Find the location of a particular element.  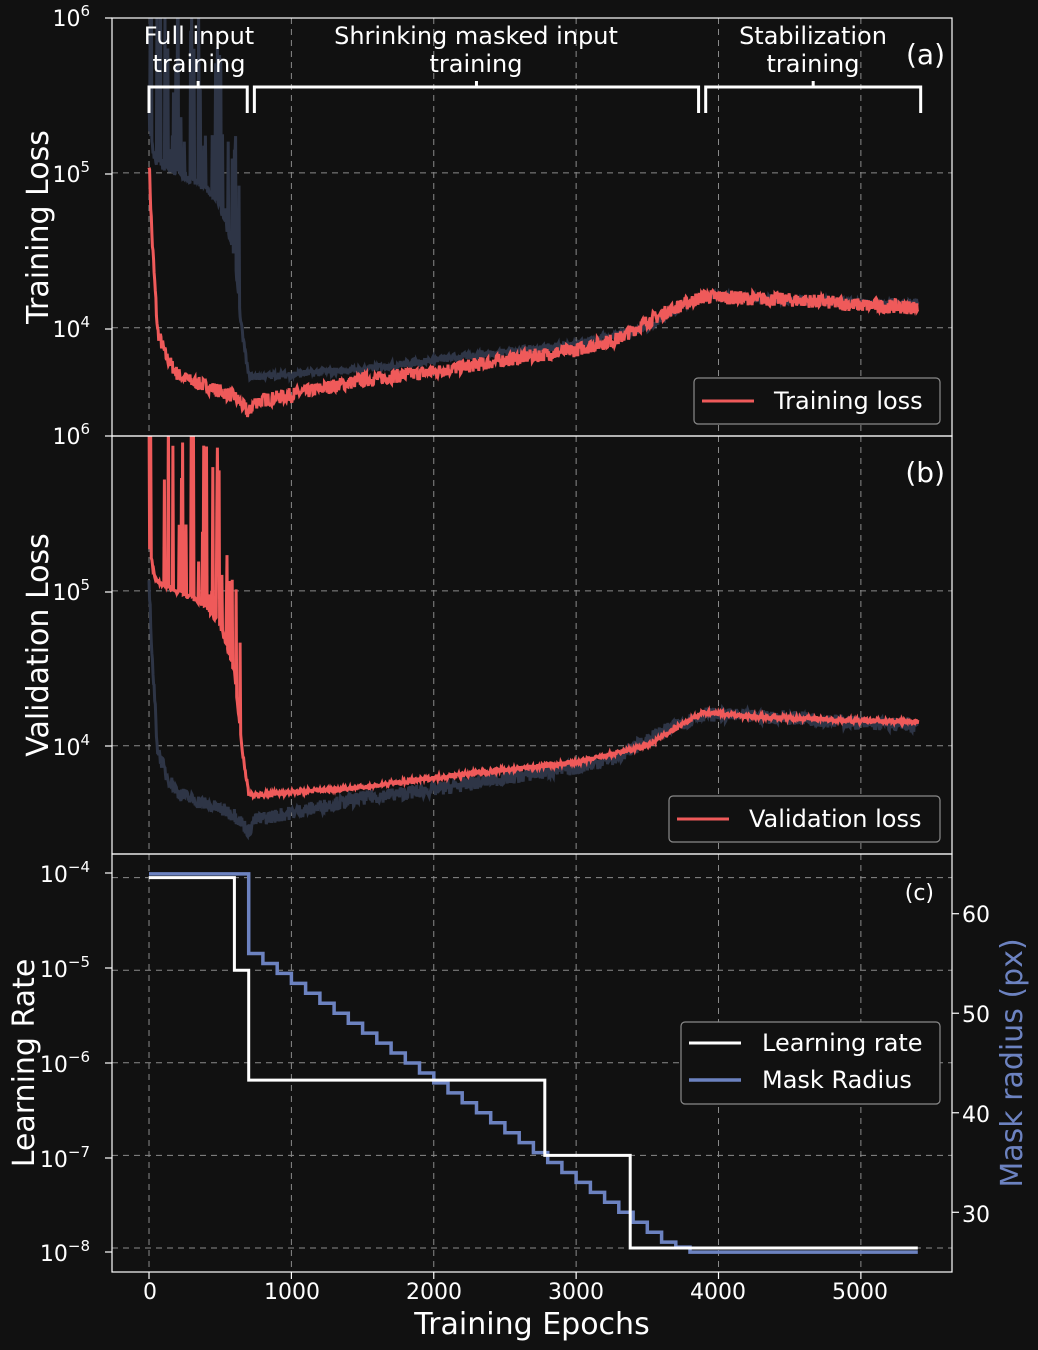

xtick-5000: 5000 is located at coordinates (860, 1292).